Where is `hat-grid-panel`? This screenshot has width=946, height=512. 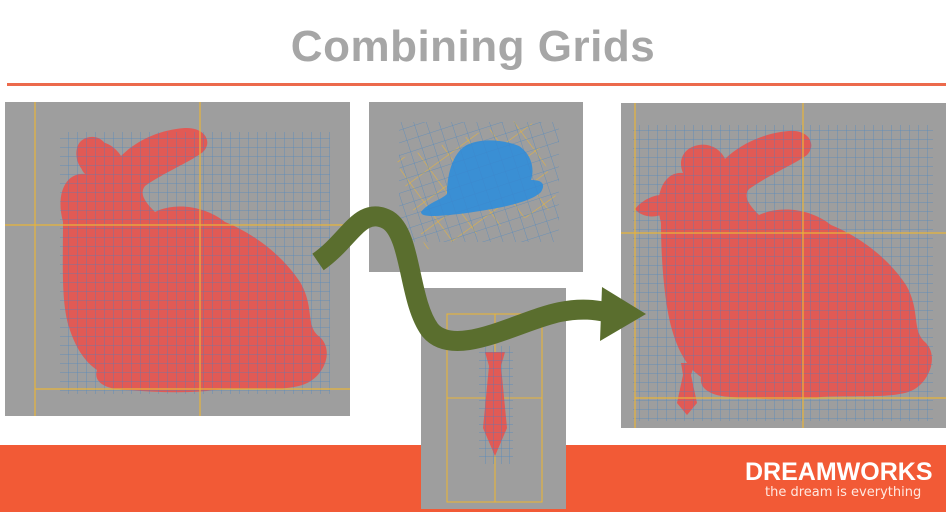
hat-grid-panel is located at coordinates (476, 187).